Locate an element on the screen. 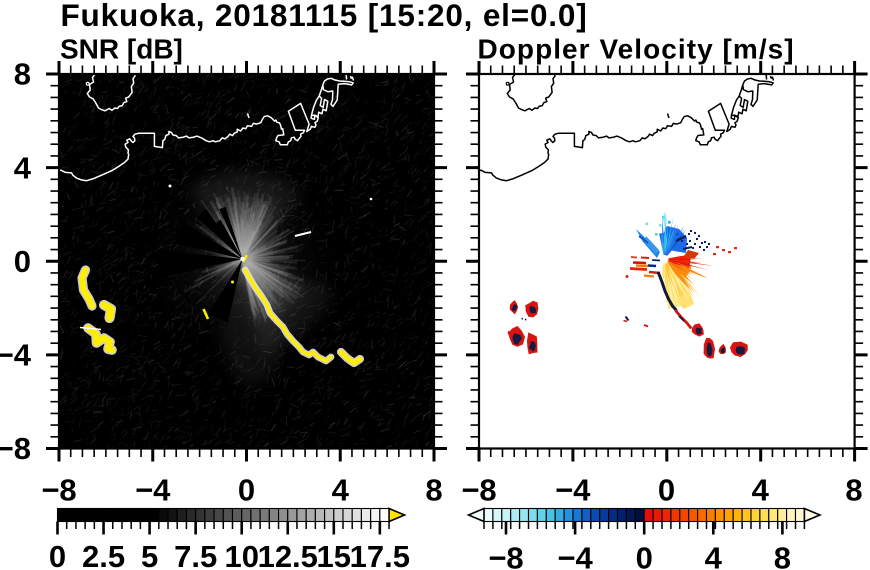 The width and height of the screenshot is (870, 570). svg-text: Doppler Velocity [m/s] is located at coordinates (636, 48).